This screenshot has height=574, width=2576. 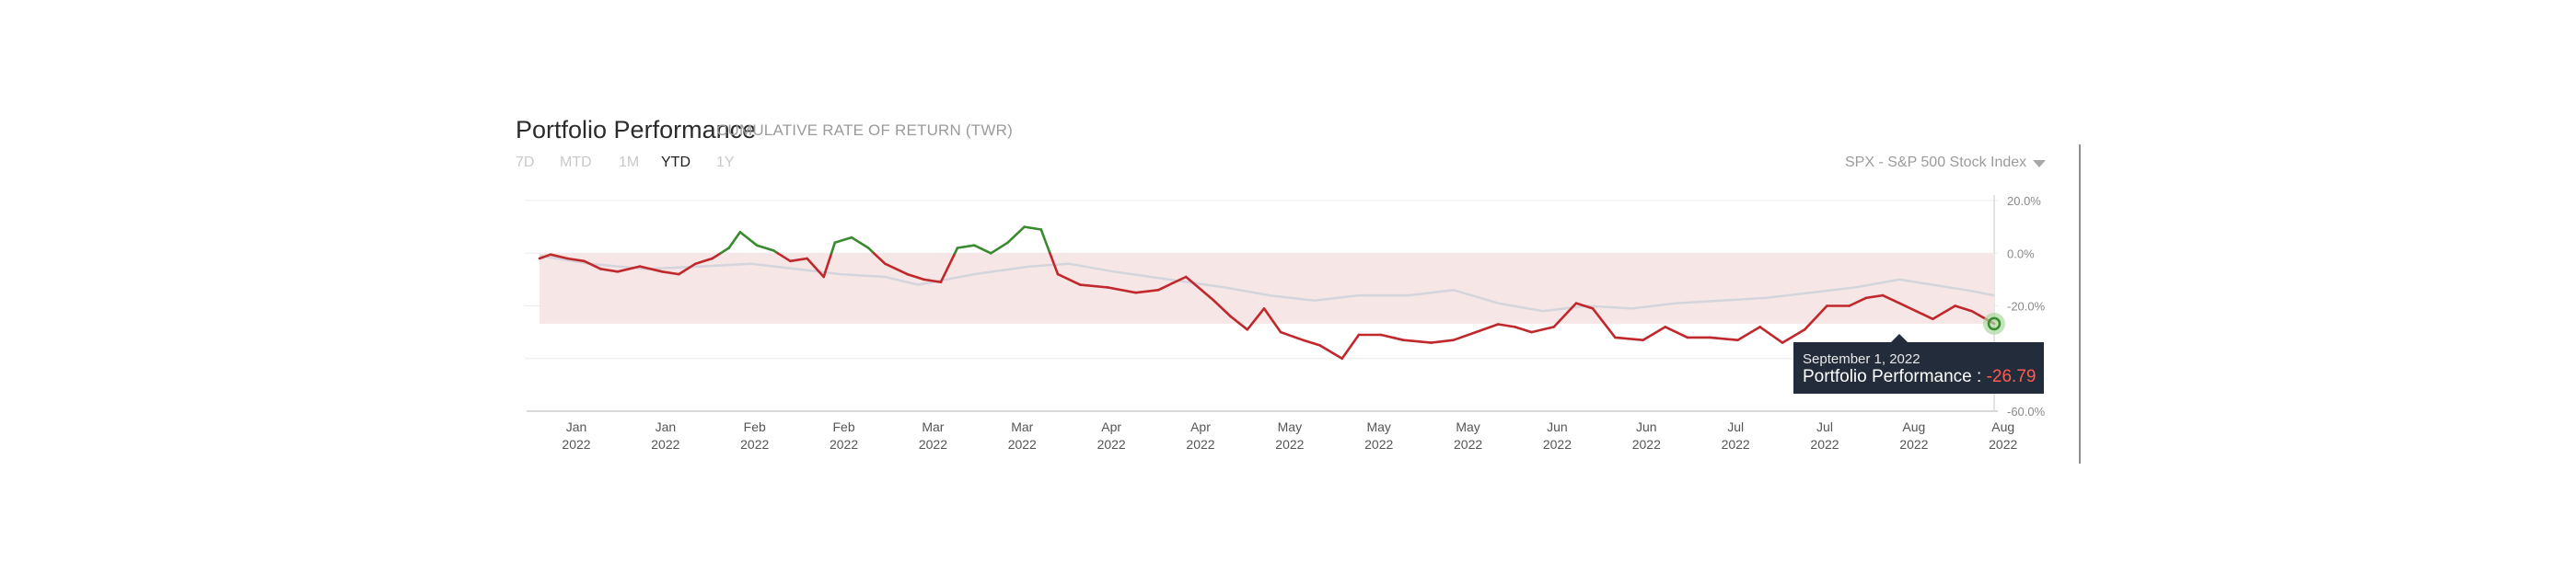 What do you see at coordinates (2011, 376) in the screenshot?
I see `tooltip-value: -26.79` at bounding box center [2011, 376].